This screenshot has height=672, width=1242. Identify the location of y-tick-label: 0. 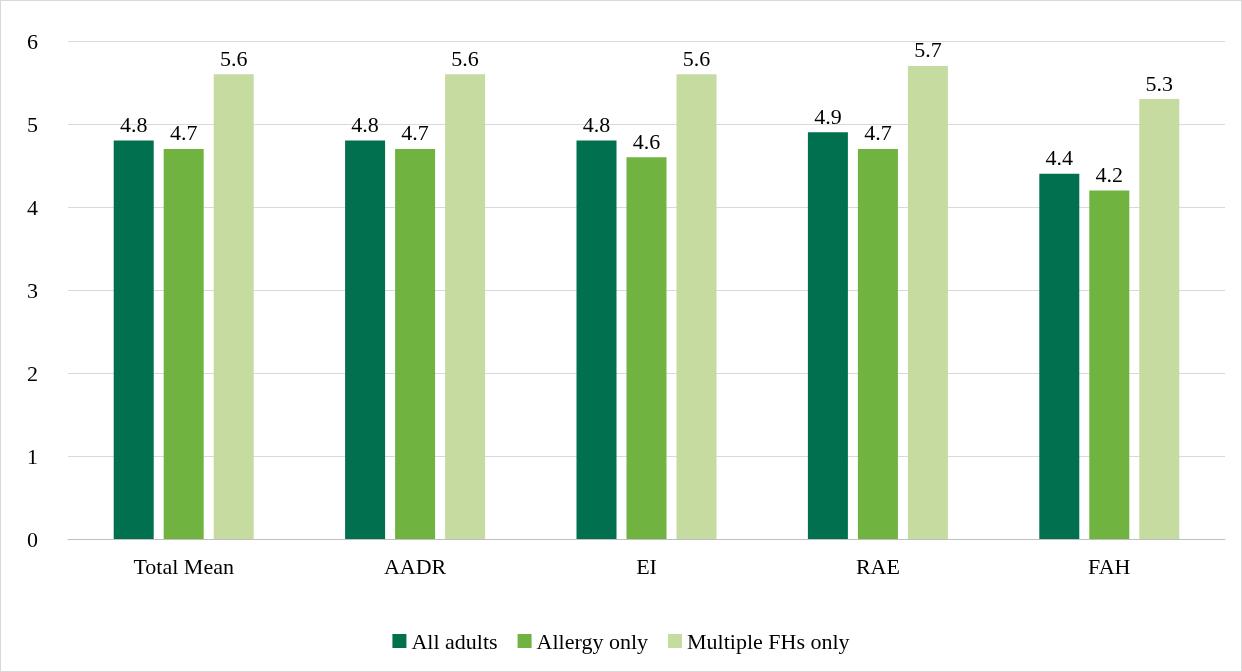
(32, 539).